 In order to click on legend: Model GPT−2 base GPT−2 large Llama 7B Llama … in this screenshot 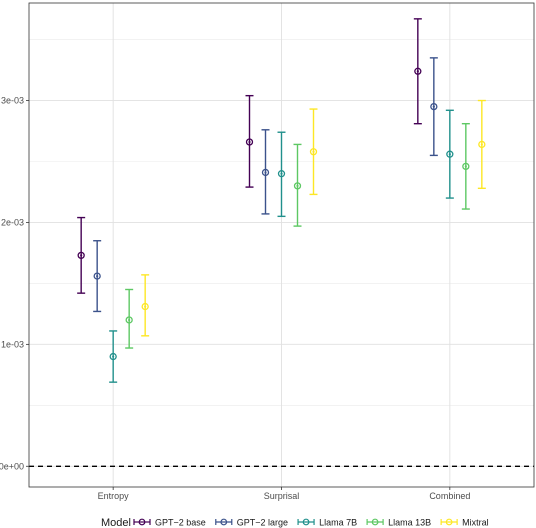, I will do `click(295, 522)`.